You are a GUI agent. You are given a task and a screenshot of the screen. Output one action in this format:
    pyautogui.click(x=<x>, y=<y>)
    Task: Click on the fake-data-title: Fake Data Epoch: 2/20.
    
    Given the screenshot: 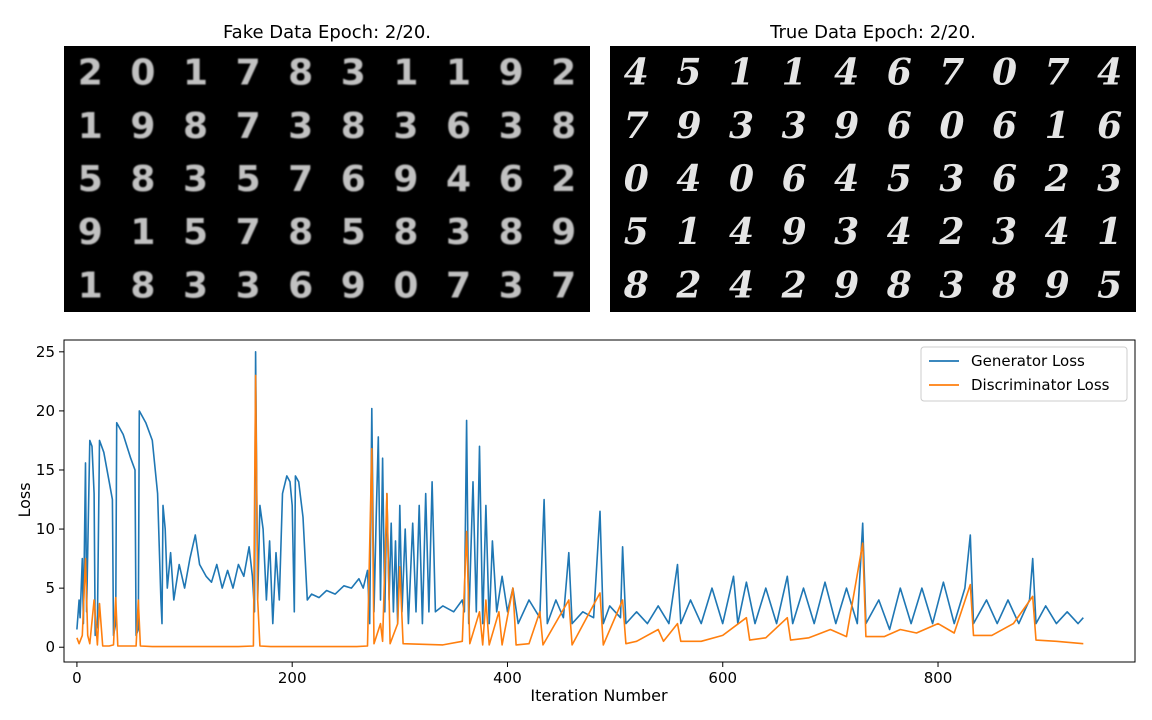 What is the action you would take?
    pyautogui.click(x=327, y=32)
    